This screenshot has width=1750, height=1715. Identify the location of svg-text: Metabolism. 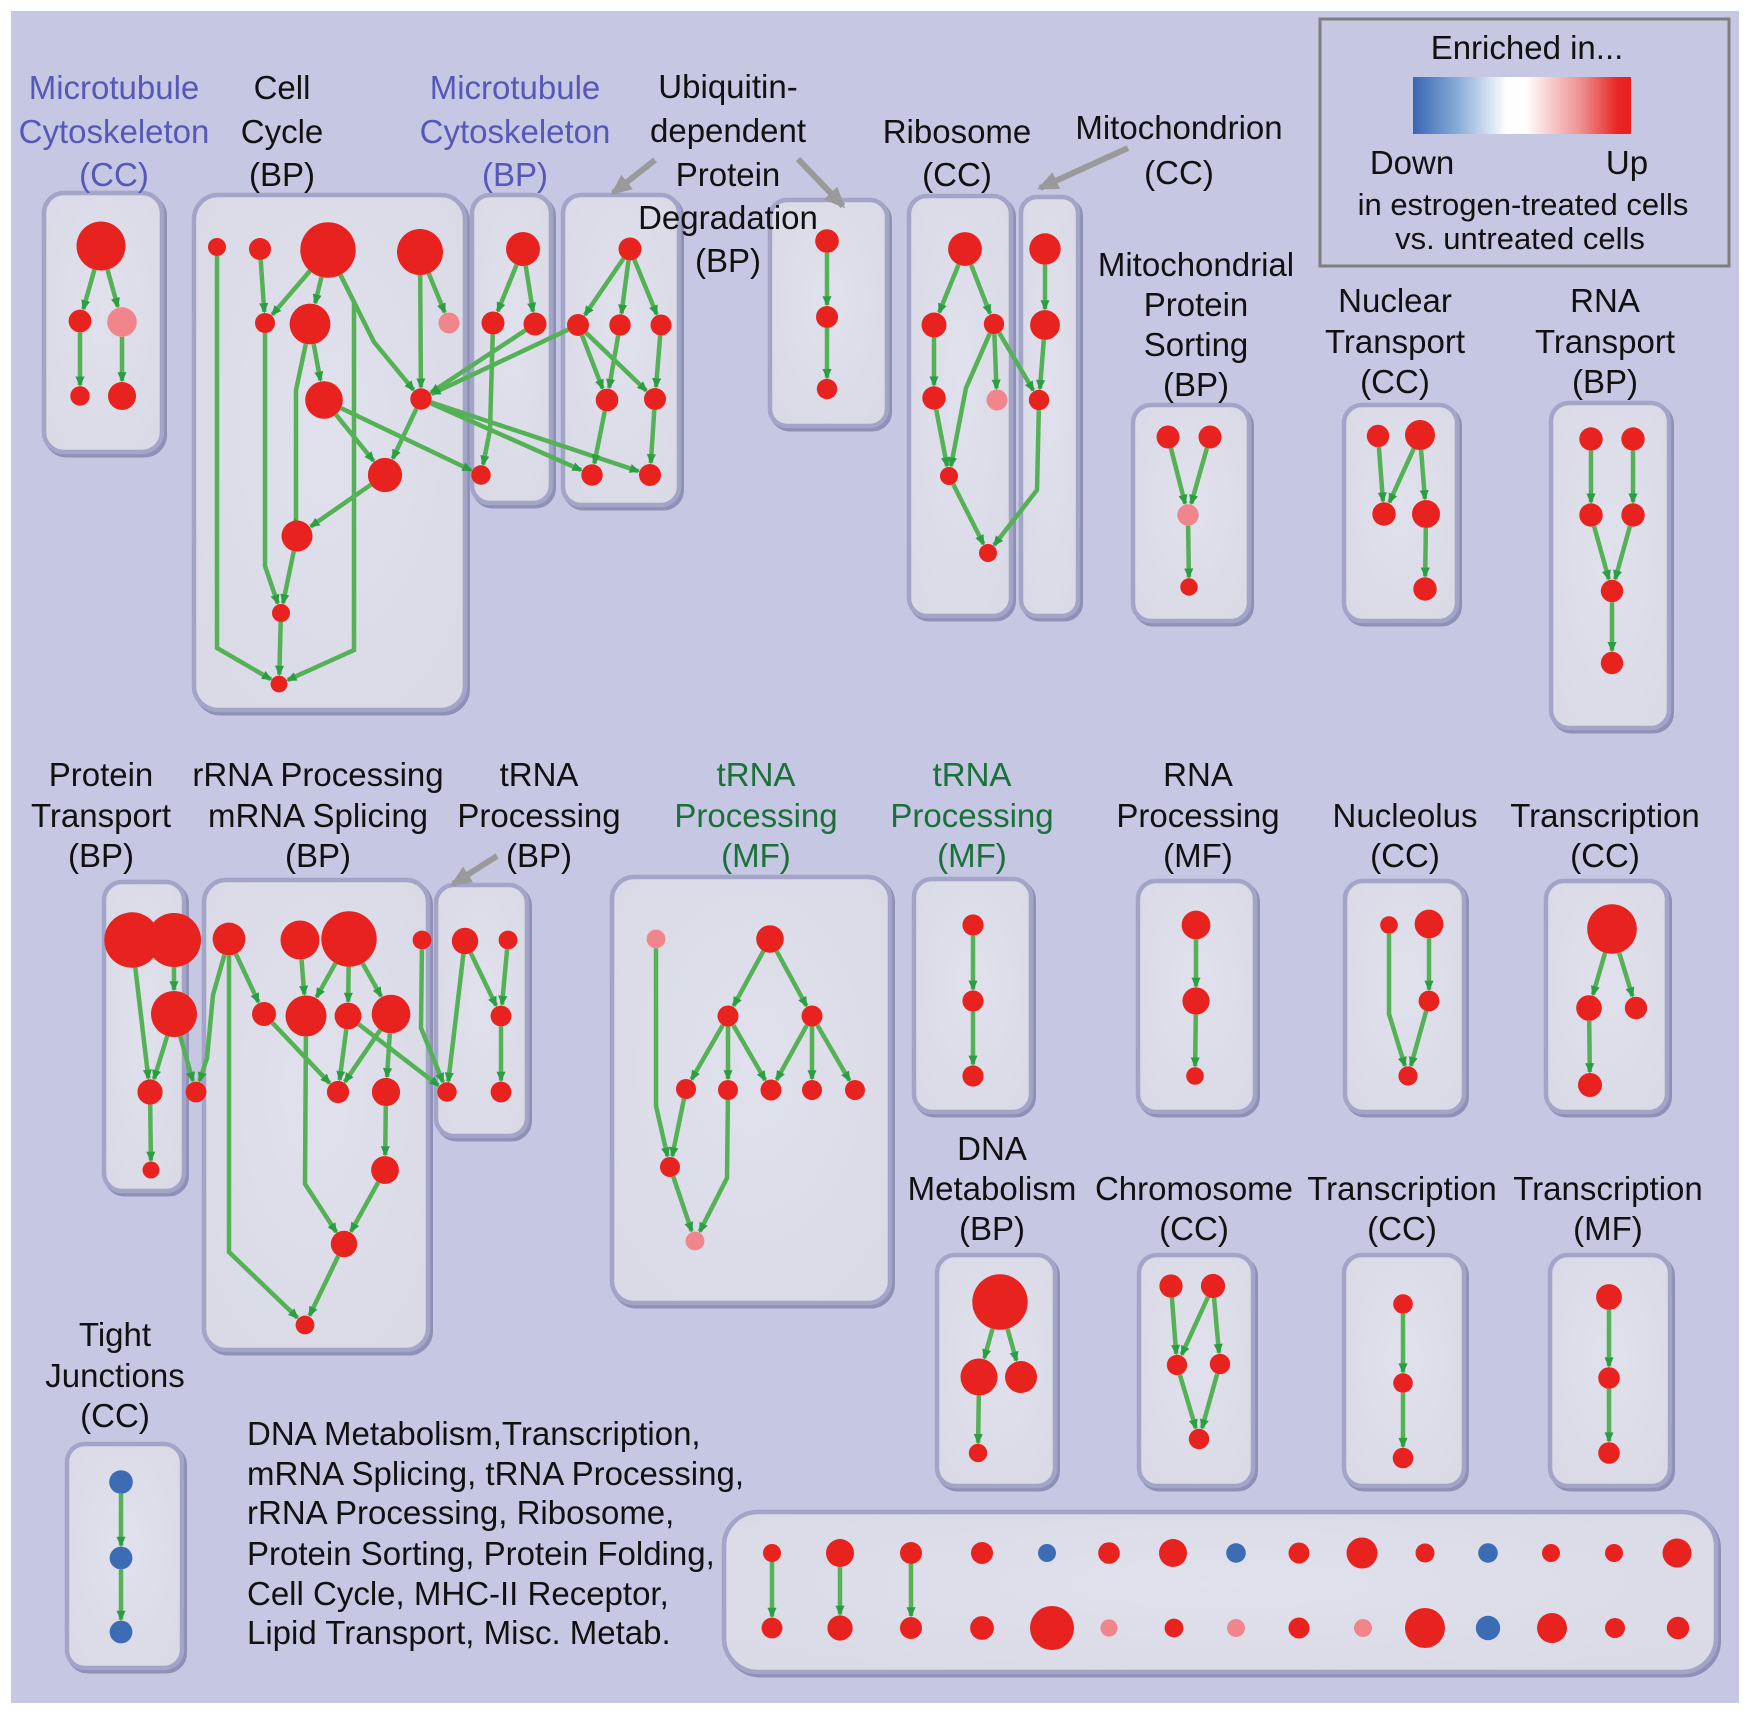
(992, 1188).